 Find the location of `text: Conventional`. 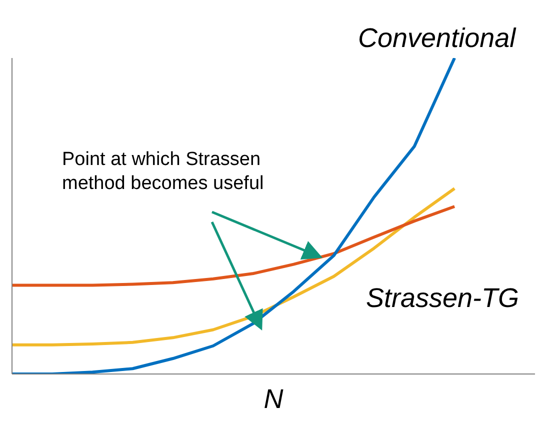

text: Conventional is located at coordinates (437, 38).